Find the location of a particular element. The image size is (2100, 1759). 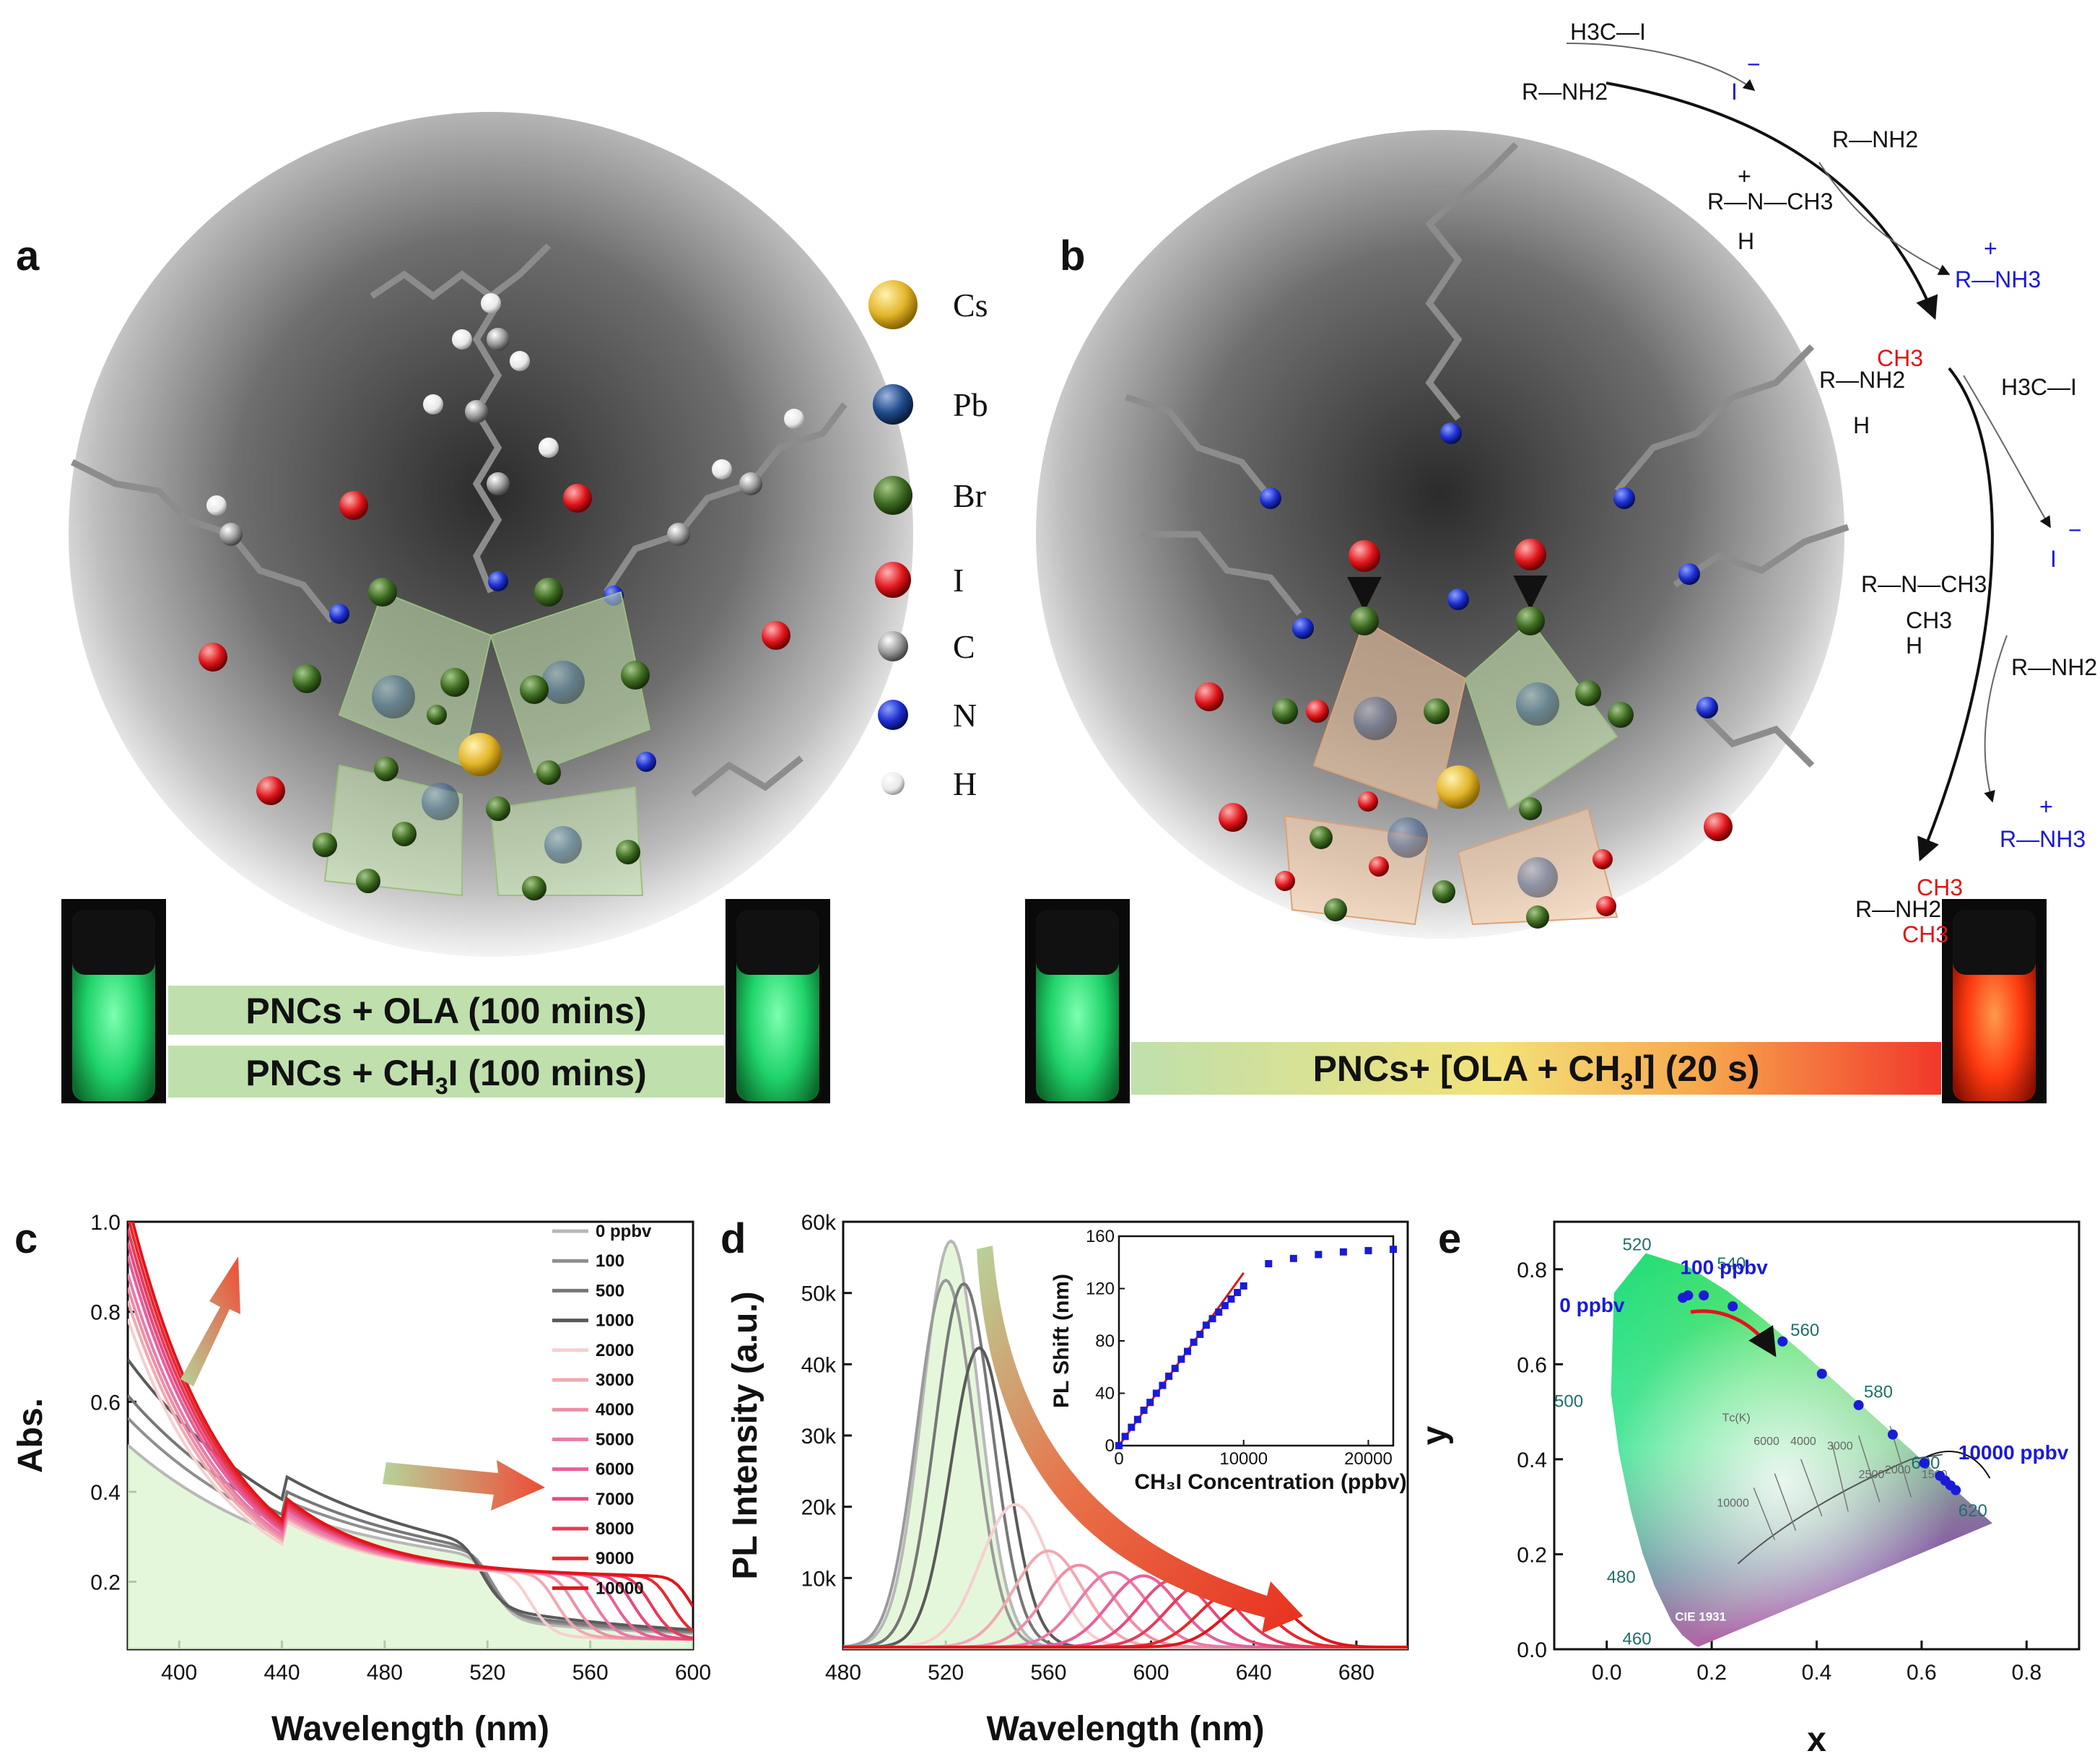

legend-label: 4000 is located at coordinates (615, 1410).